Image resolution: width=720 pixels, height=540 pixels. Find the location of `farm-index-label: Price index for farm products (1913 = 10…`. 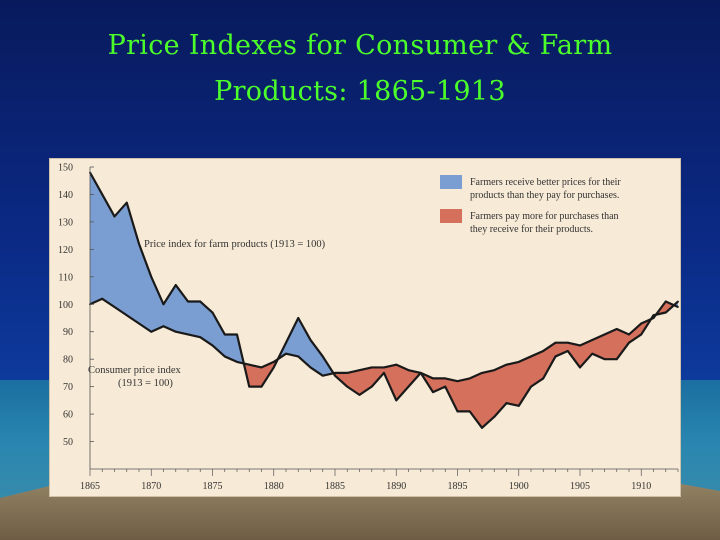

farm-index-label: Price index for farm products (1913 = 10… is located at coordinates (235, 244).